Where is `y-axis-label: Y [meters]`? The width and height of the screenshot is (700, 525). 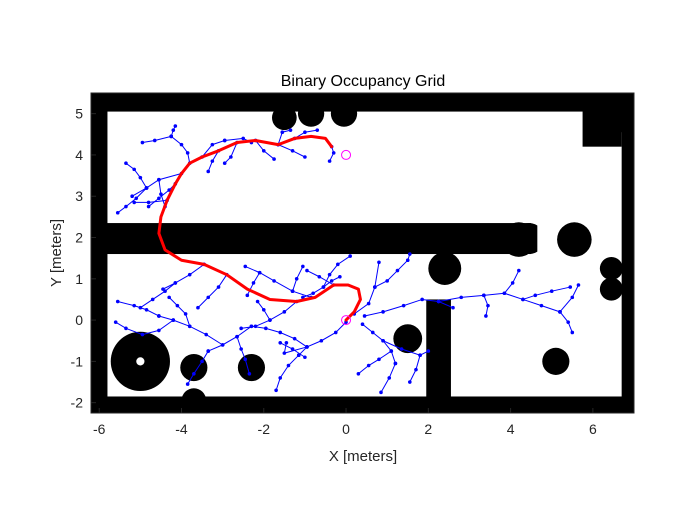 y-axis-label: Y [meters] is located at coordinates (56, 253).